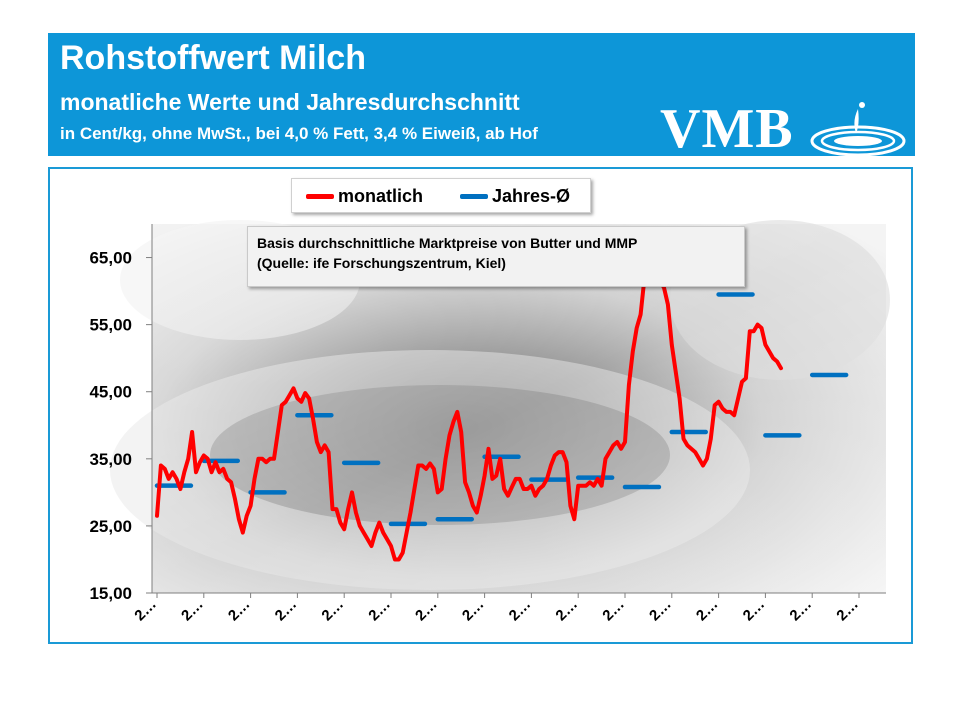 This screenshot has height=720, width=960. Describe the element at coordinates (110, 325) in the screenshot. I see `y-tick-label: 55,00` at that location.